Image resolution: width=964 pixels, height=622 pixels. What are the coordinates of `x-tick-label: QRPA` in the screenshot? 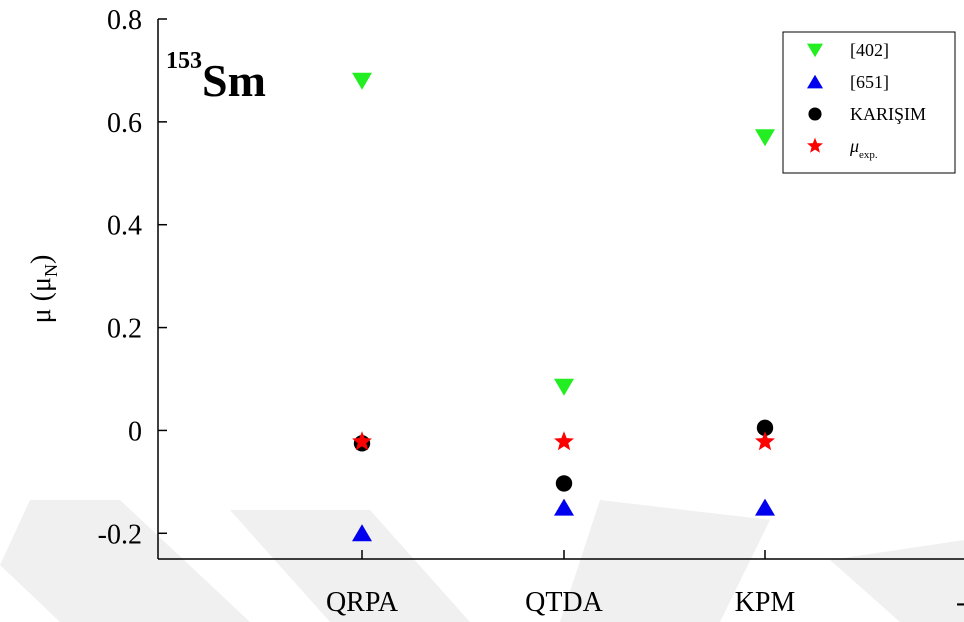 It's located at (362, 602).